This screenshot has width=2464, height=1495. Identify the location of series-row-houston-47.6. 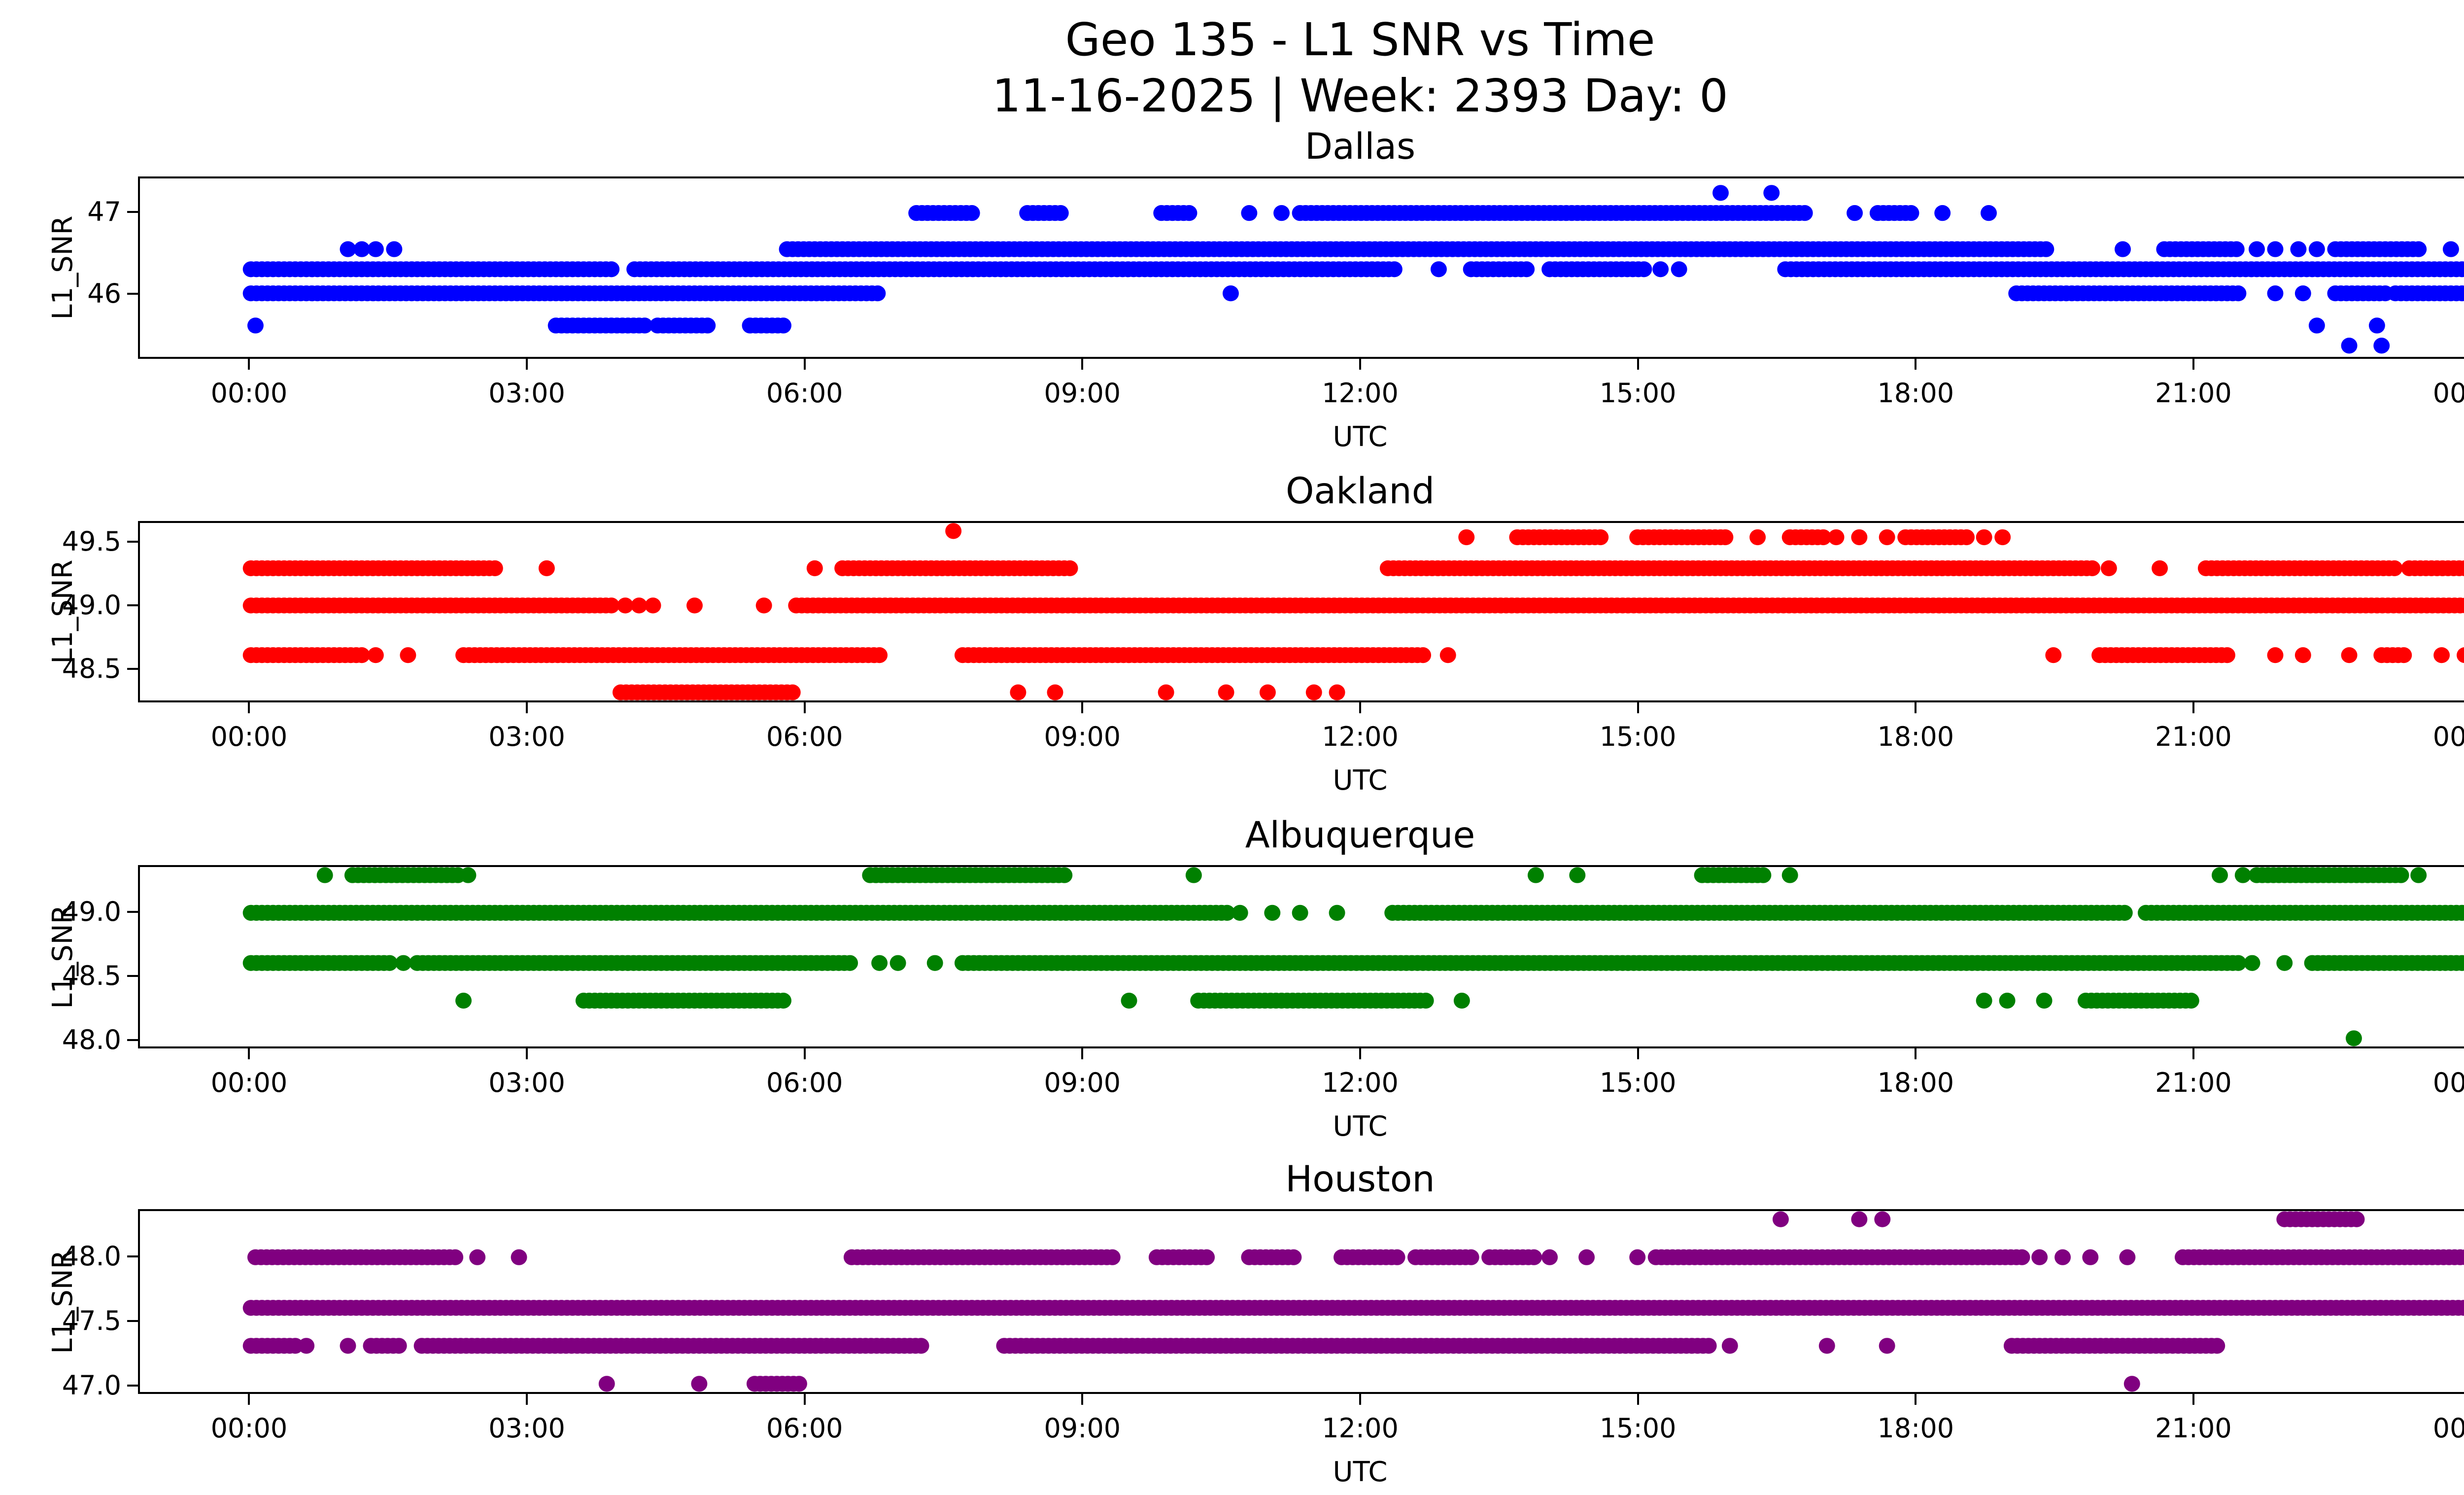
(1353, 1308).